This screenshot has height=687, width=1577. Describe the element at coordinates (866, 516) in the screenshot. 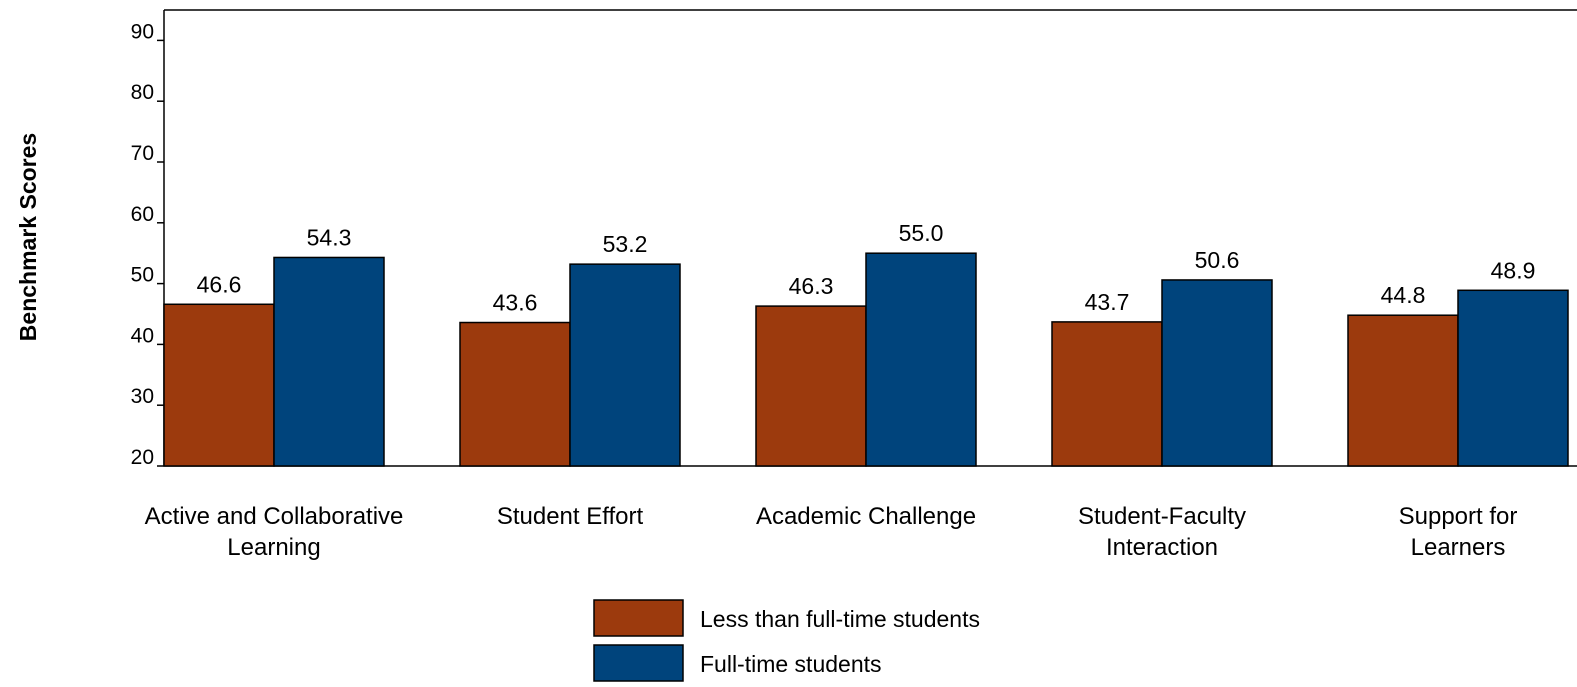

I see `category-label: Academic Challenge` at that location.